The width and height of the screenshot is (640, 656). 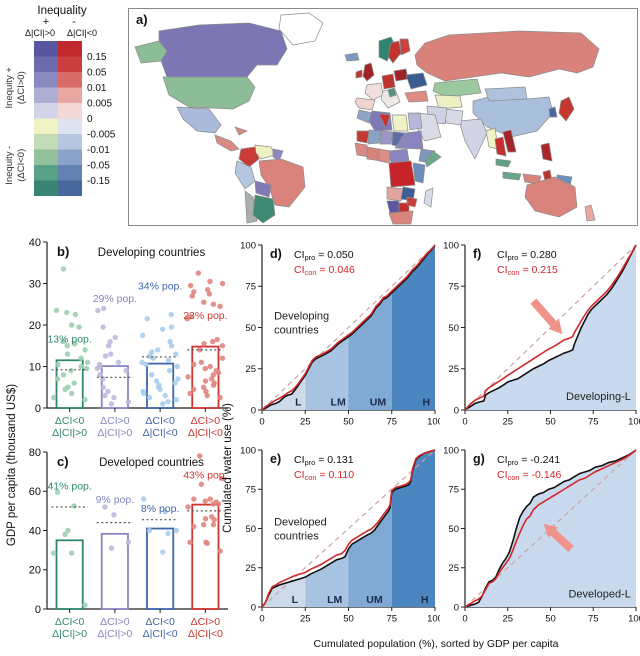 What do you see at coordinates (301, 316) in the screenshot?
I see `svg-text: Developing` at bounding box center [301, 316].